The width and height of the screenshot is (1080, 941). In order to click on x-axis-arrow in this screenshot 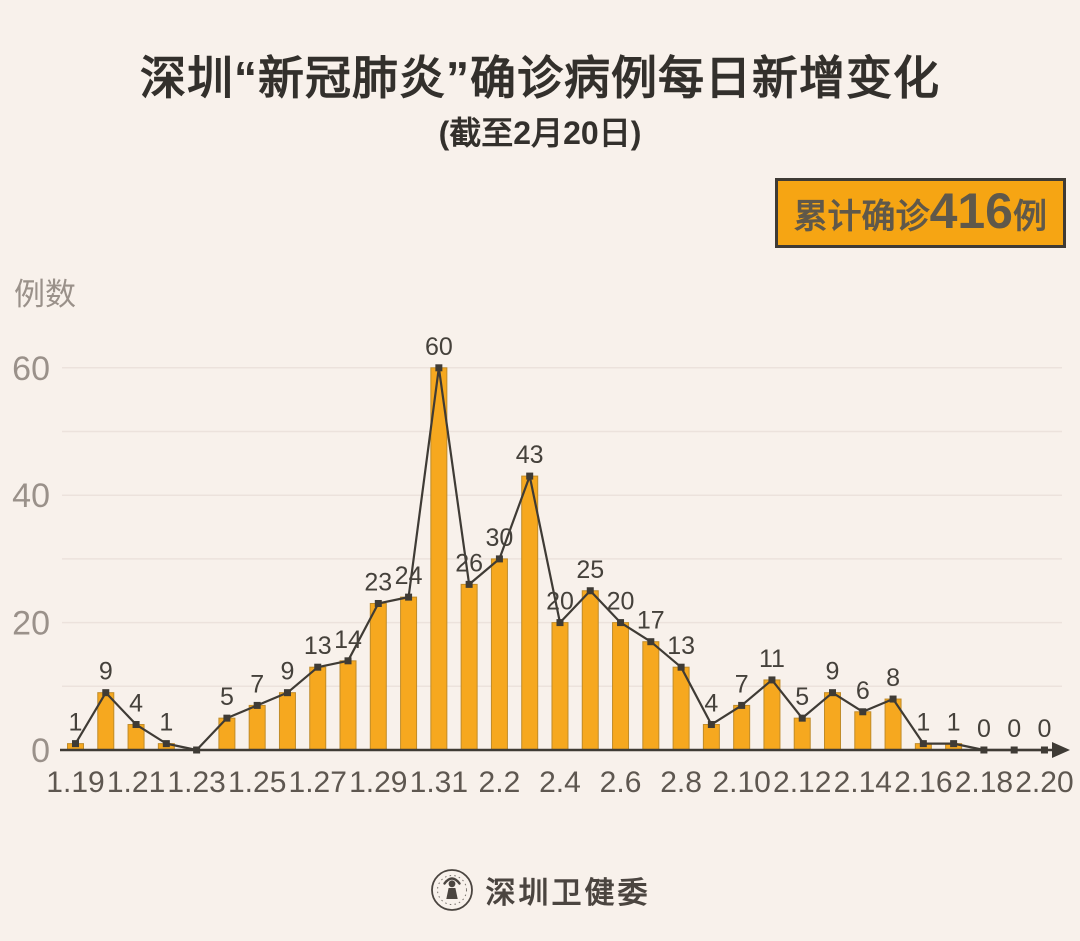, I will do `click(1061, 750)`.